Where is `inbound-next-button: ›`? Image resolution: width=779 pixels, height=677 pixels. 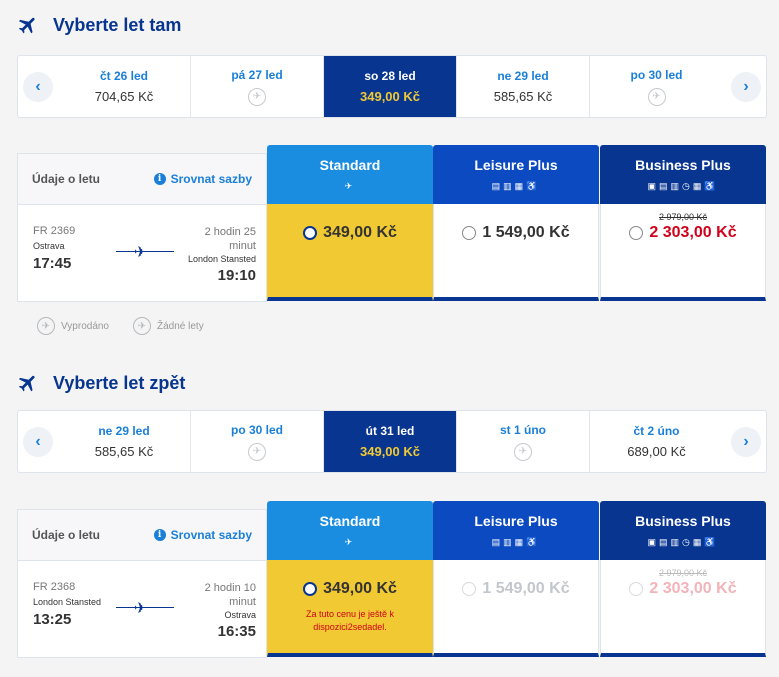
inbound-next-button: › is located at coordinates (746, 441).